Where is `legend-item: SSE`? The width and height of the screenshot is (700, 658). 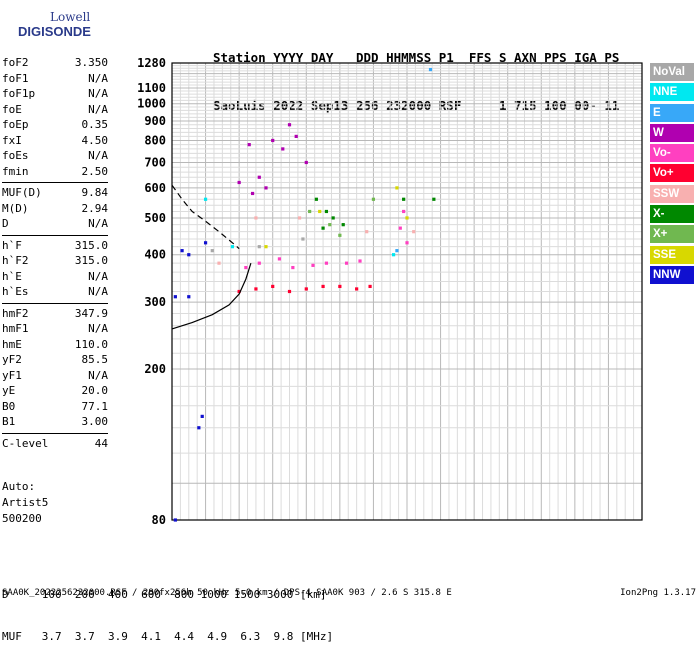 legend-item: SSE is located at coordinates (672, 254).